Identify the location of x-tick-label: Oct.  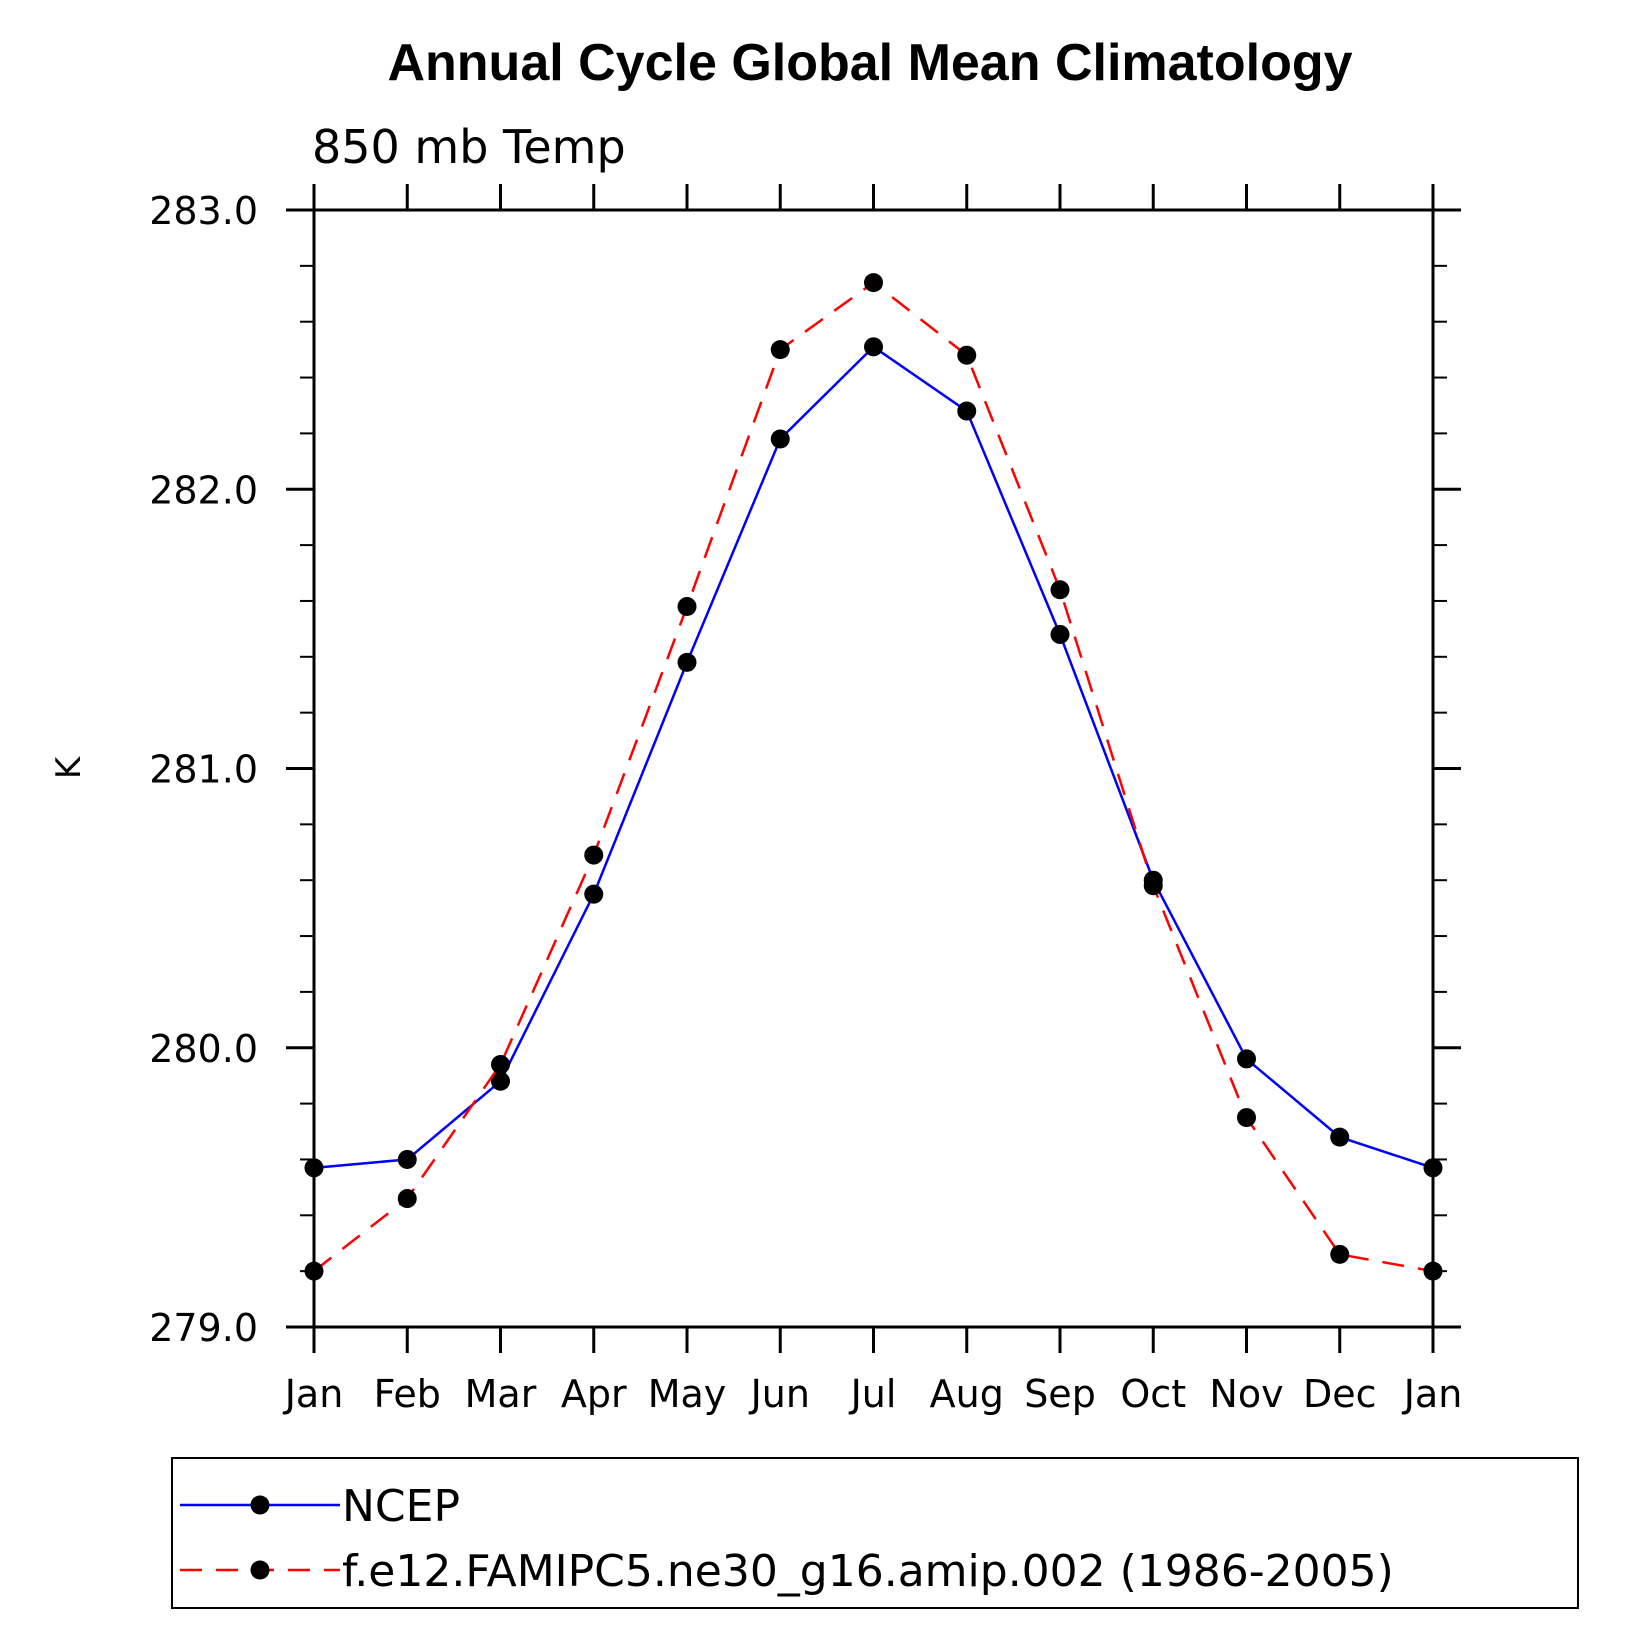
(1153, 1394).